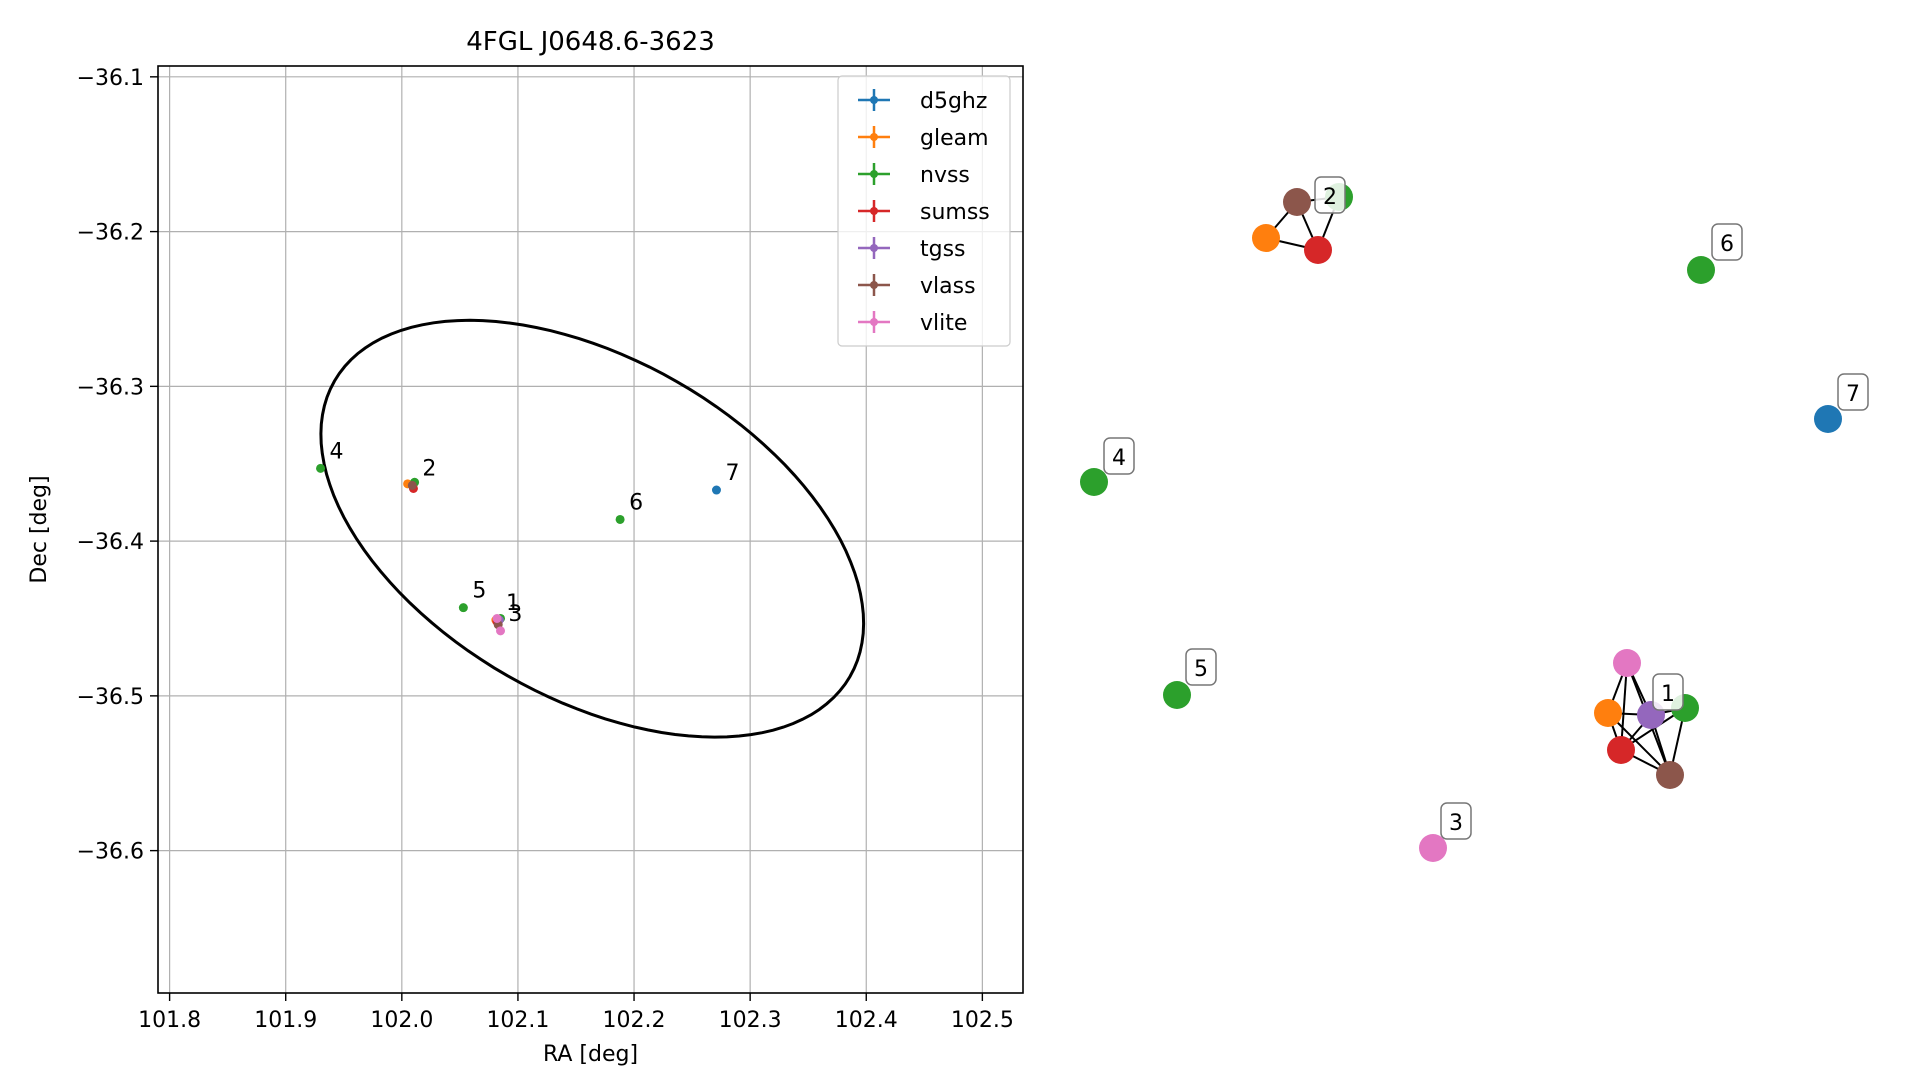  I want to click on point-label-3: 3, so click(515, 614).